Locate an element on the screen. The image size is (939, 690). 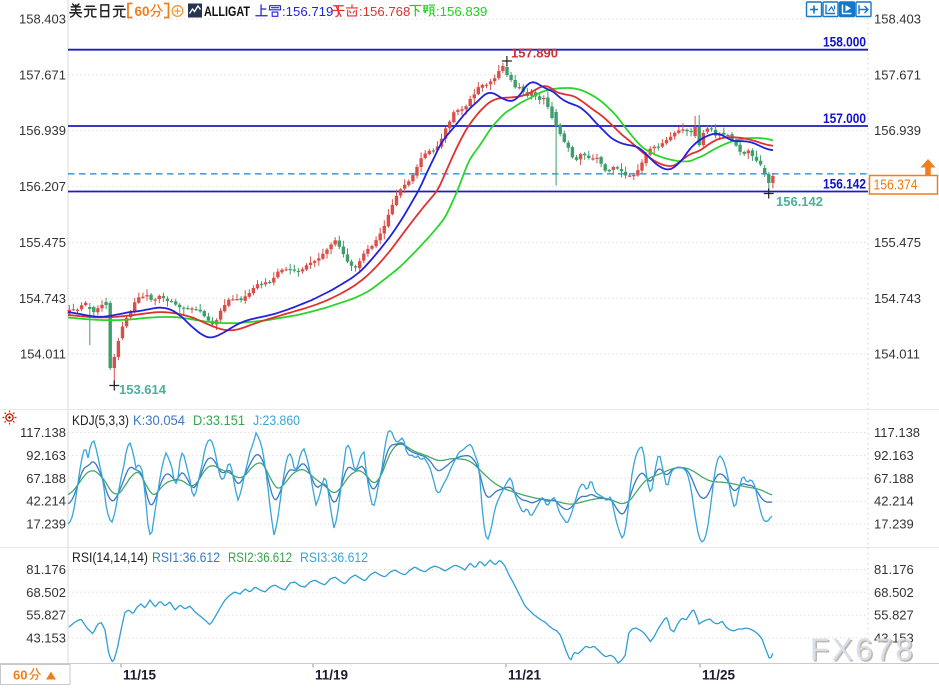
svg-text: J:23.860 is located at coordinates (276, 420).